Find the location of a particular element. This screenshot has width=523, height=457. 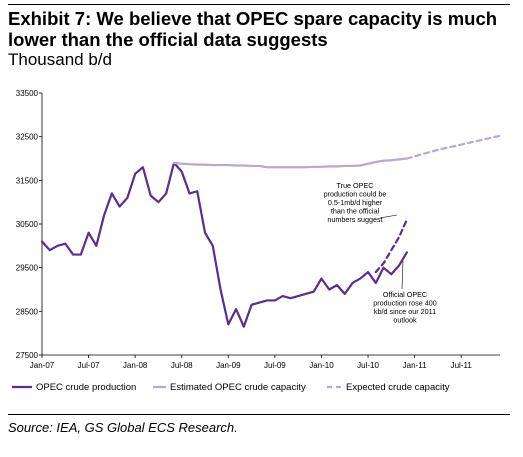

x-tick-label: Jan-10 is located at coordinates (321, 365).